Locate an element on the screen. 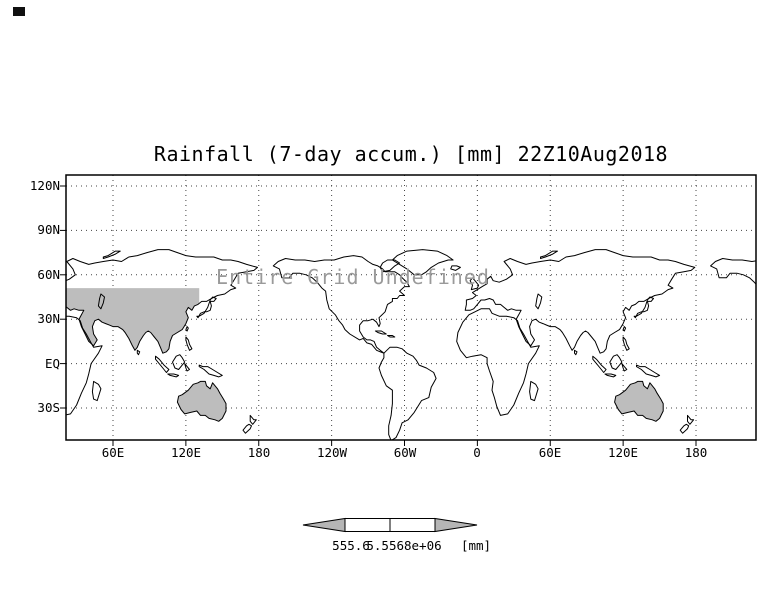 This screenshot has height=612, width=784. y-tick-label: 120N is located at coordinates (44, 185).